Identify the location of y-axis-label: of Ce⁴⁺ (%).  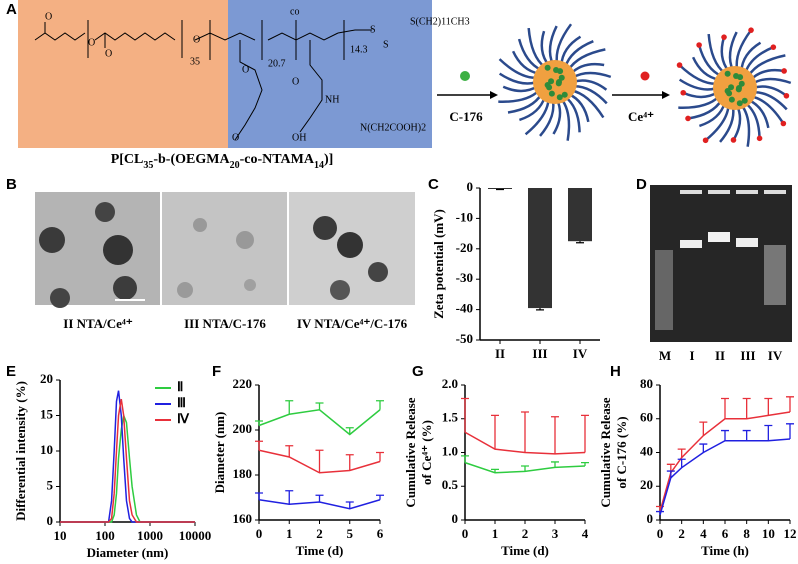
(426, 452).